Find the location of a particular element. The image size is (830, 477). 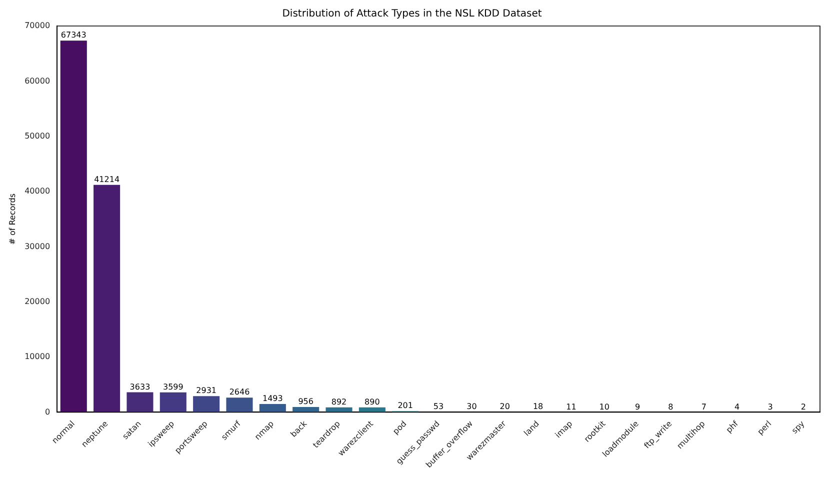

data-label: 7 is located at coordinates (703, 407).